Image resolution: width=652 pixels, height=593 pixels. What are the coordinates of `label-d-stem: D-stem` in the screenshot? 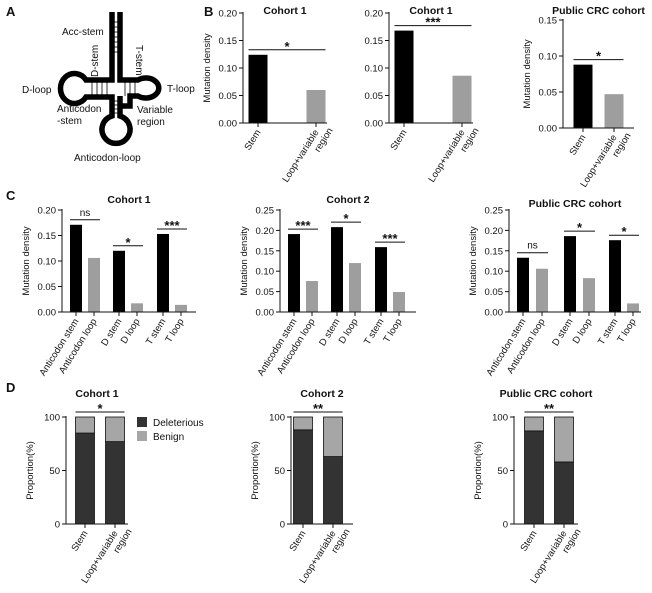 It's located at (95, 61).